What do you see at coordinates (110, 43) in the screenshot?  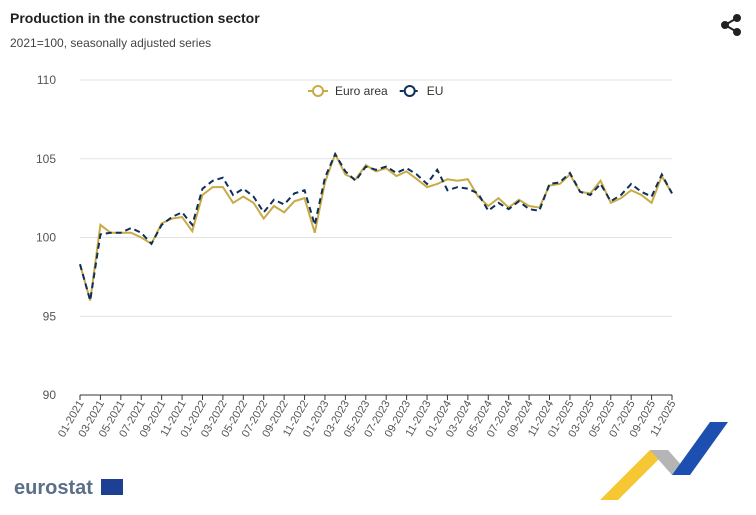 I see `chart-subtitle: 2021=100, seasonally adjusted series` at bounding box center [110, 43].